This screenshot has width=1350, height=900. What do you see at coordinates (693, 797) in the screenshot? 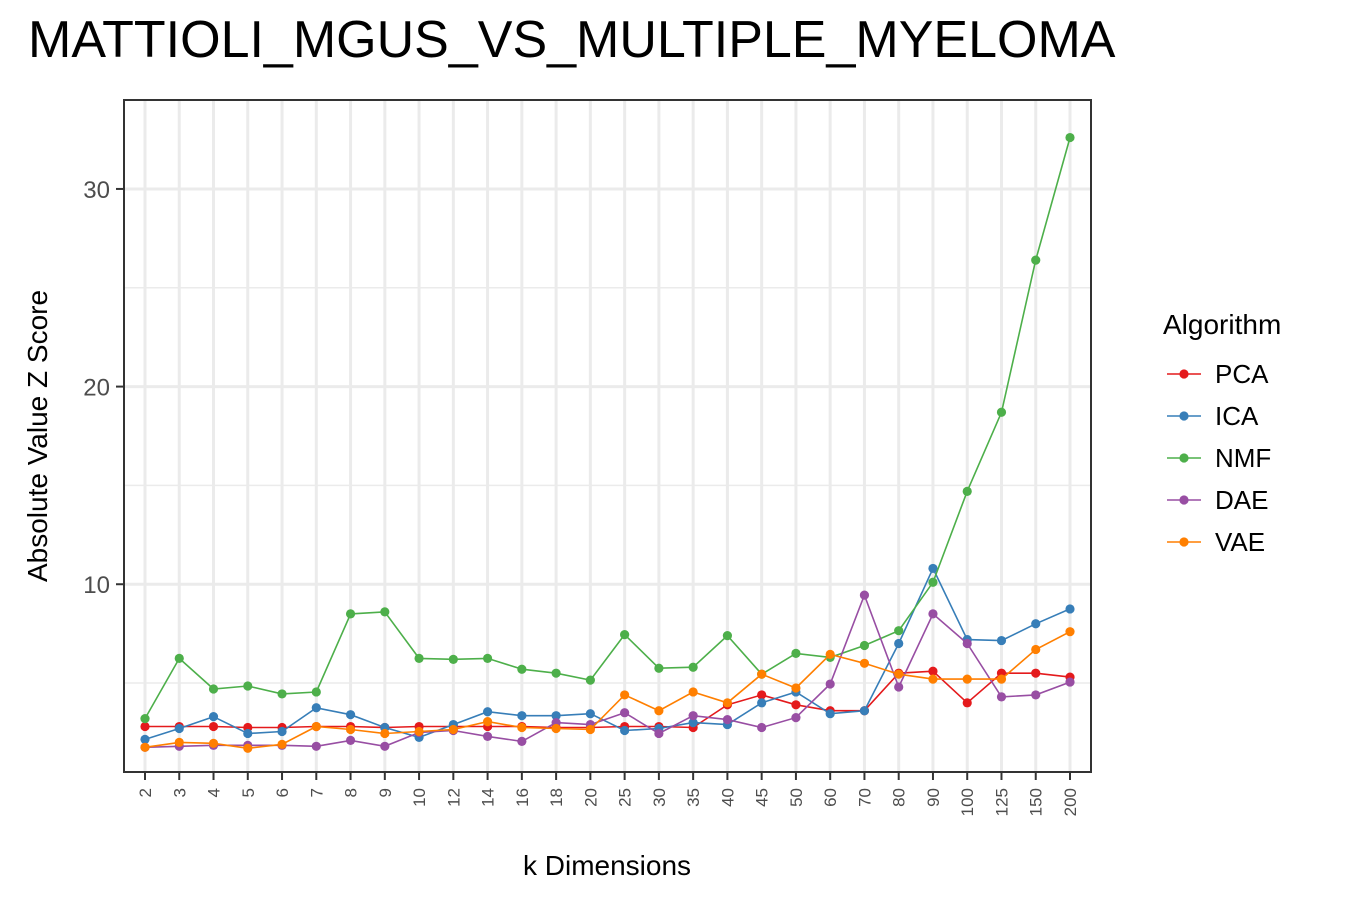
I see `x-tick-label: 35` at bounding box center [693, 797].